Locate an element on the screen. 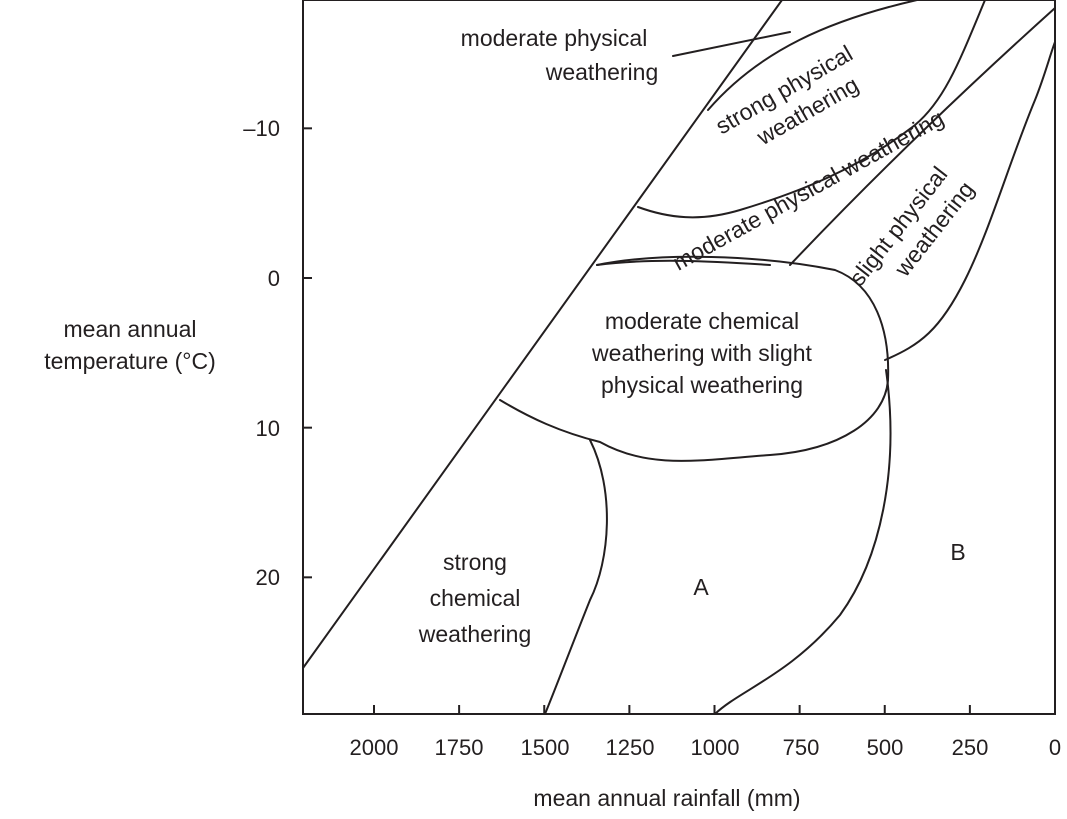 This screenshot has width=1067, height=819. strong-chemical-boundary is located at coordinates (576, 577).